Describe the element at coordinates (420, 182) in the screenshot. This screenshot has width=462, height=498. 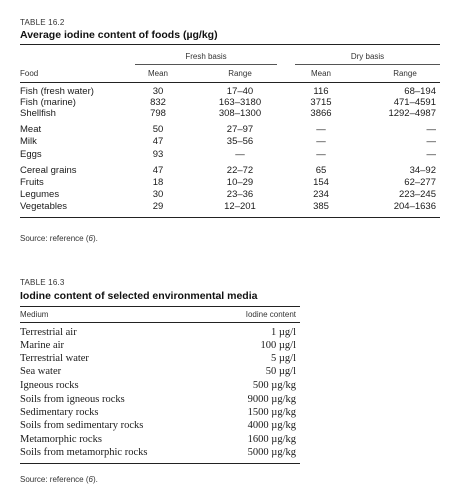
I see `dry-range-cell: 62–277` at that location.